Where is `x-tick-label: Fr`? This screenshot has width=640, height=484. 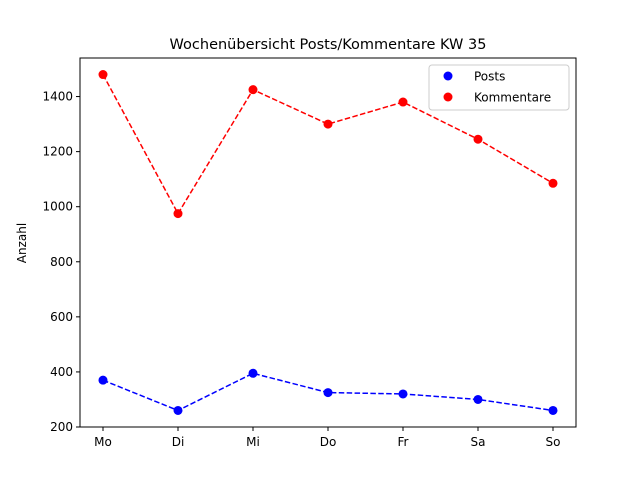 x-tick-label: Fr is located at coordinates (403, 442).